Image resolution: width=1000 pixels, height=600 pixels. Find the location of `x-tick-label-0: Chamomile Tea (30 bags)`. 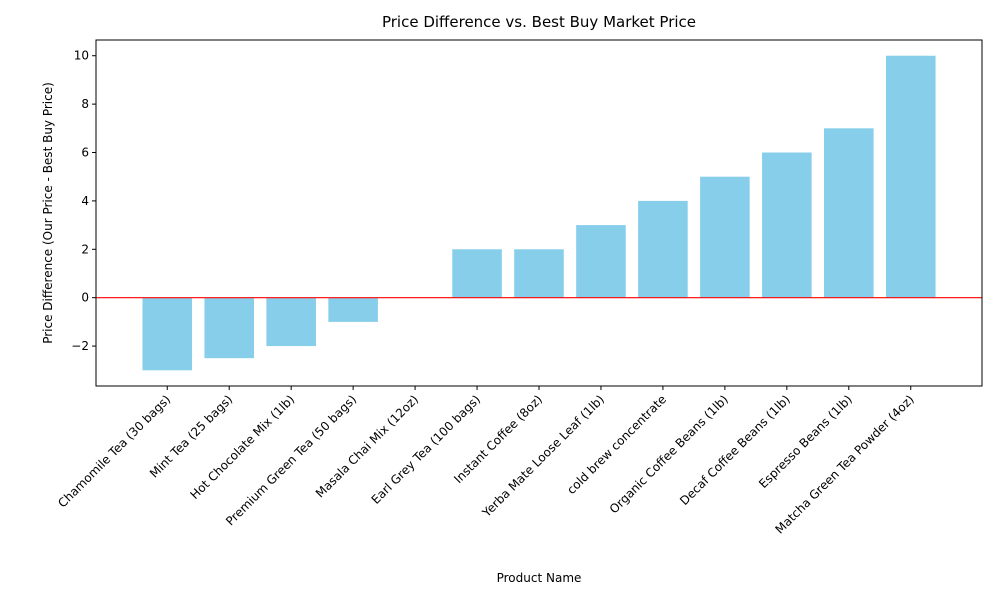

x-tick-label-0: Chamomile Tea (30 bags) is located at coordinates (114, 451).